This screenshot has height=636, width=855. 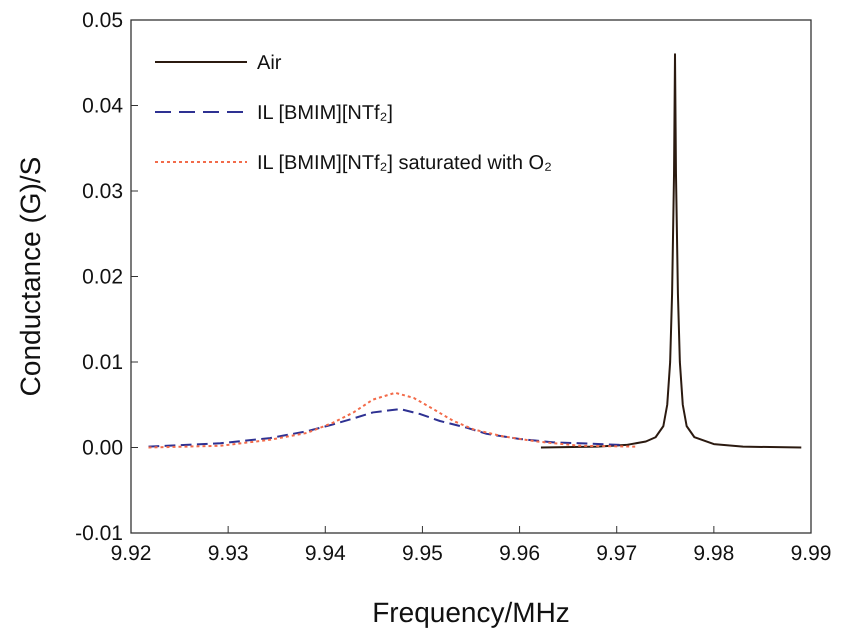 What do you see at coordinates (30, 276) in the screenshot?
I see `y-axis-title: Conductance (G)/S` at bounding box center [30, 276].